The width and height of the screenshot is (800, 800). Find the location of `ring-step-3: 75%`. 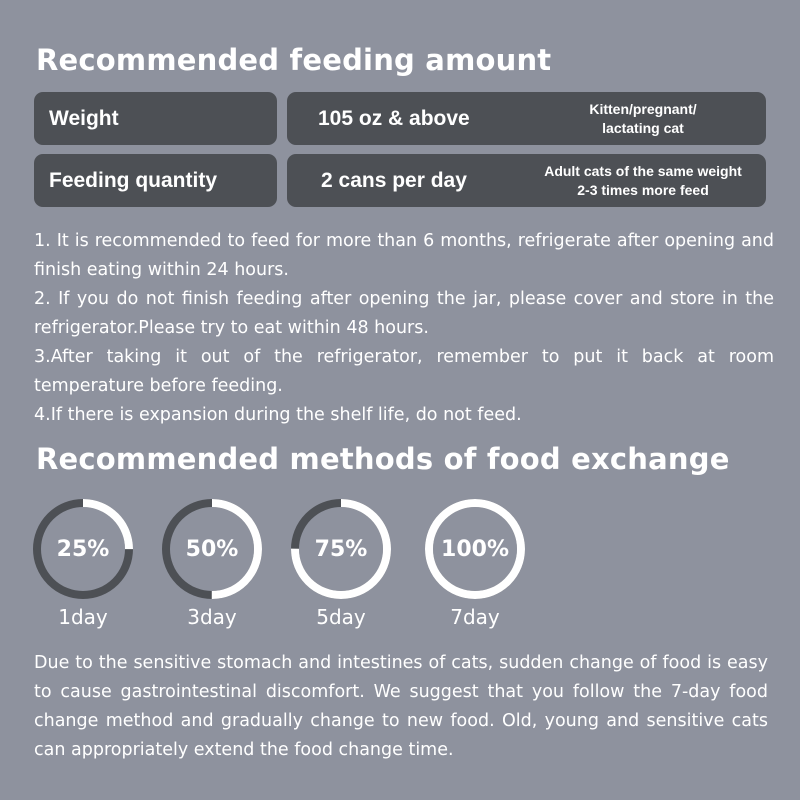

ring-step-3: 75% is located at coordinates (341, 549).